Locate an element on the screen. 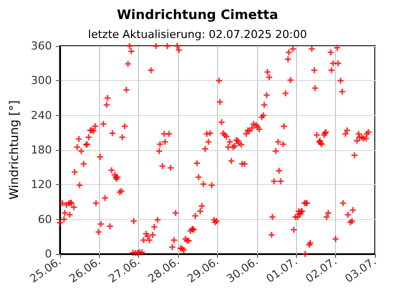  y-tick-label: 60 is located at coordinates (45, 219).